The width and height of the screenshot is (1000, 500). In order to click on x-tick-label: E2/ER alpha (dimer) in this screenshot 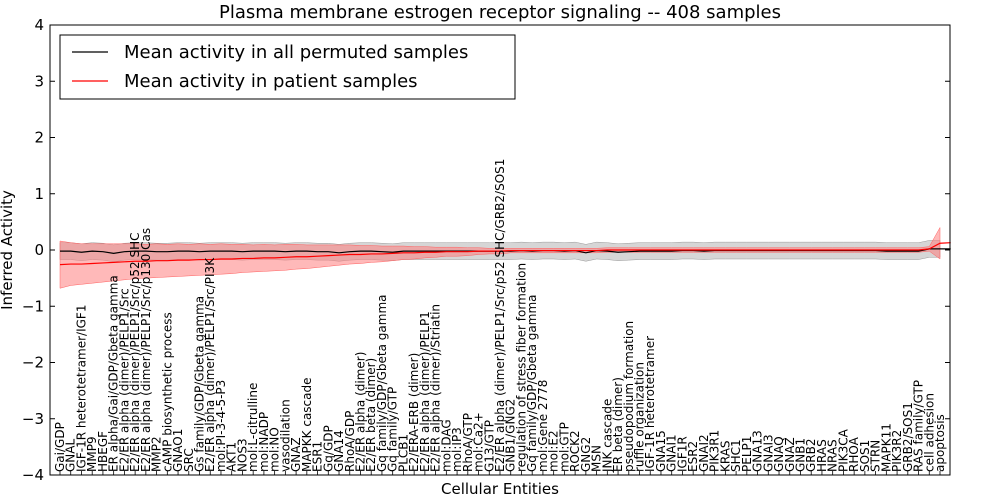, I will do `click(360, 412)`.